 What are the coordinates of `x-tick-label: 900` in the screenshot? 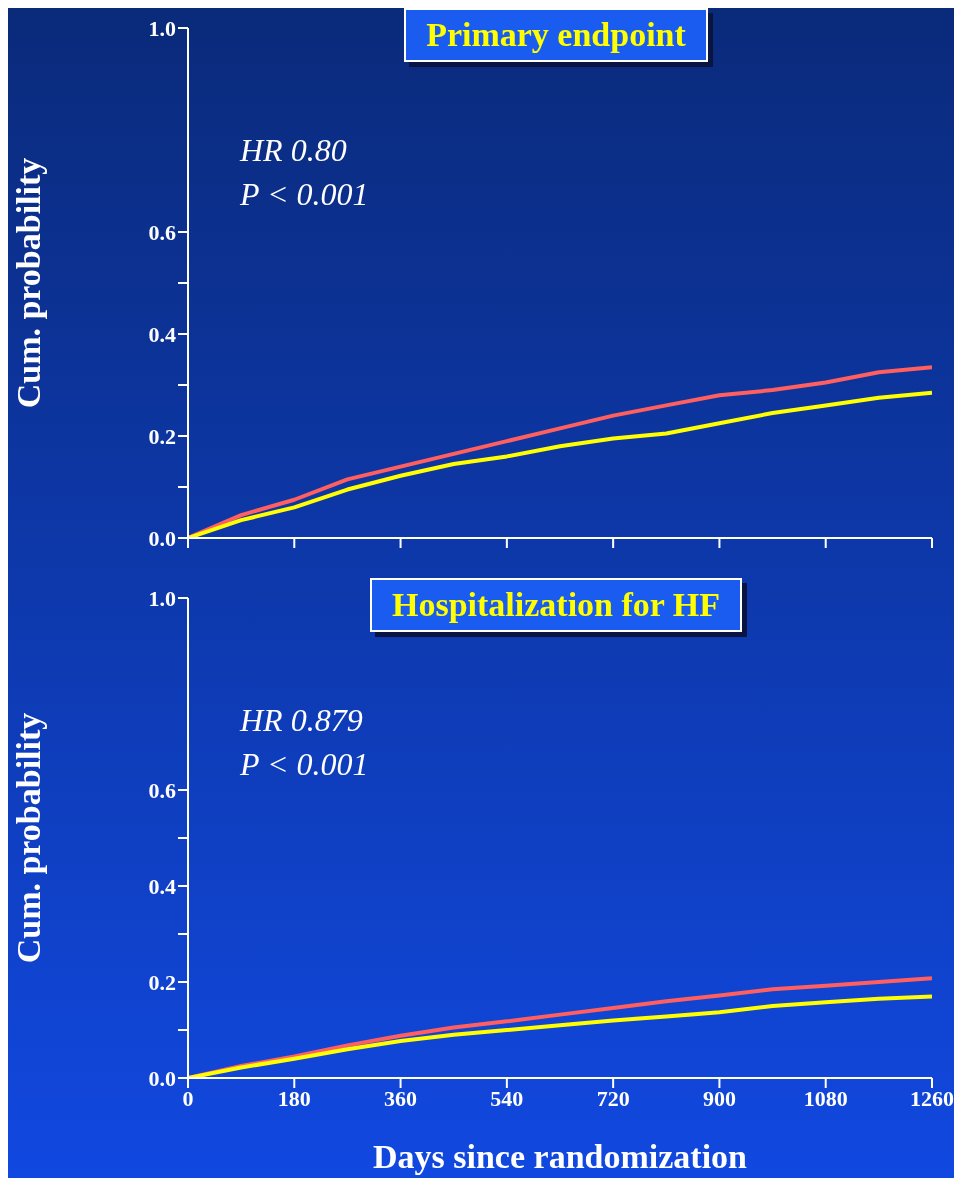 It's located at (719, 1098).